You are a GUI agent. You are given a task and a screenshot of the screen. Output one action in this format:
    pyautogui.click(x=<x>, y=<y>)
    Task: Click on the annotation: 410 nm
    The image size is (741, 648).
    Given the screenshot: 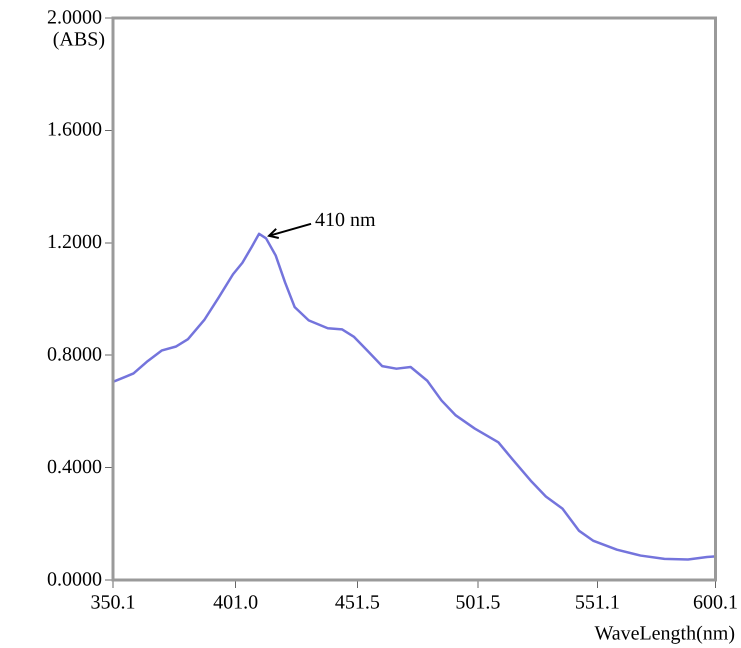 What is the action you would take?
    pyautogui.click(x=345, y=220)
    